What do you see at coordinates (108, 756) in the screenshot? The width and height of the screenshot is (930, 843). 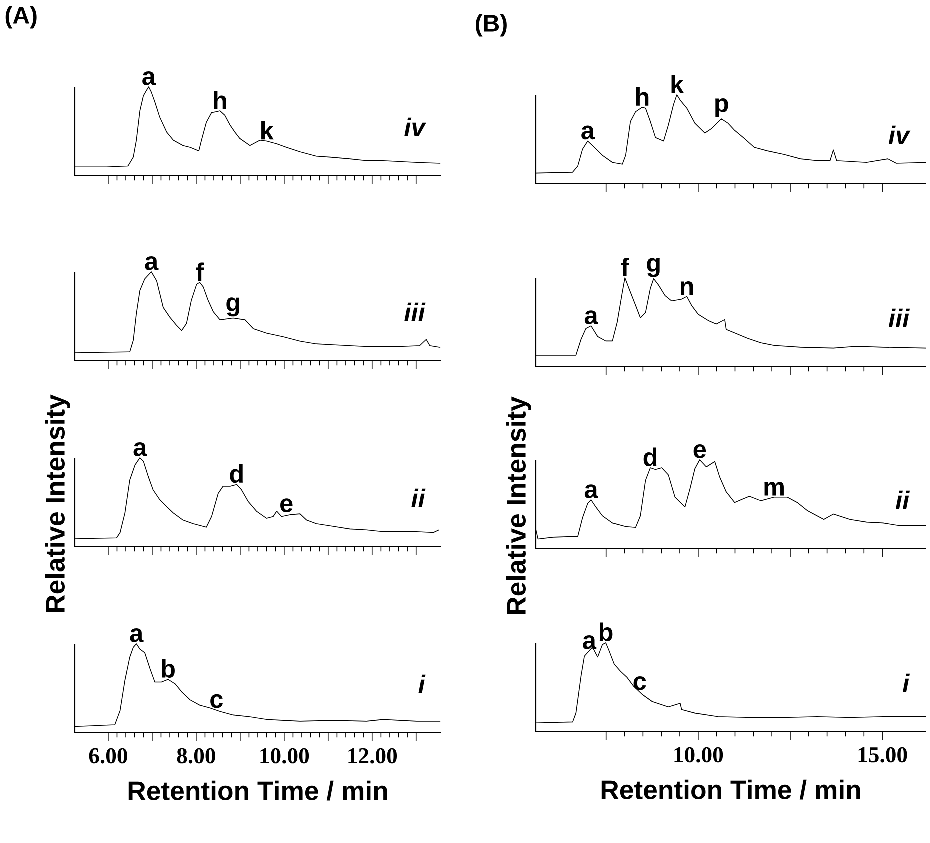 I see `x-tick-label: 6.00` at bounding box center [108, 756].